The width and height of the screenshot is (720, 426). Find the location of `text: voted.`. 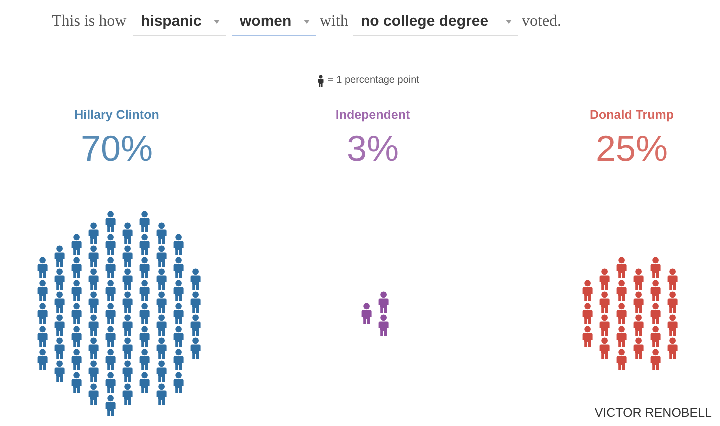

text: voted. is located at coordinates (542, 22).